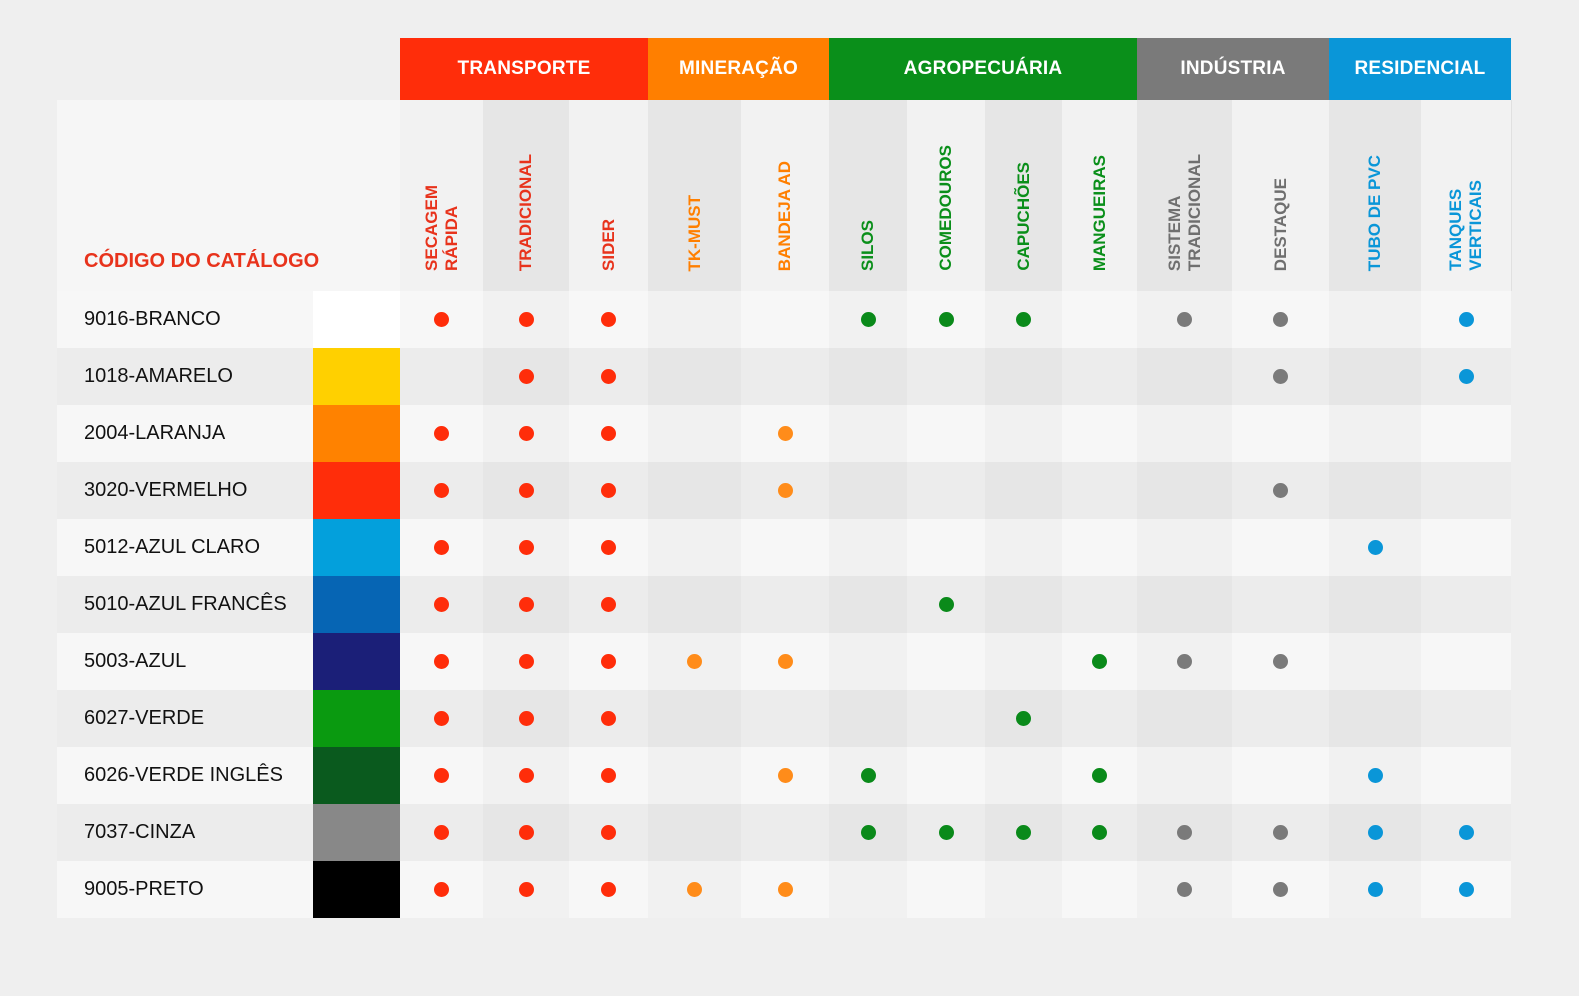  Describe the element at coordinates (155, 433) in the screenshot. I see `row-color-code: 2004-LARANJA` at that location.